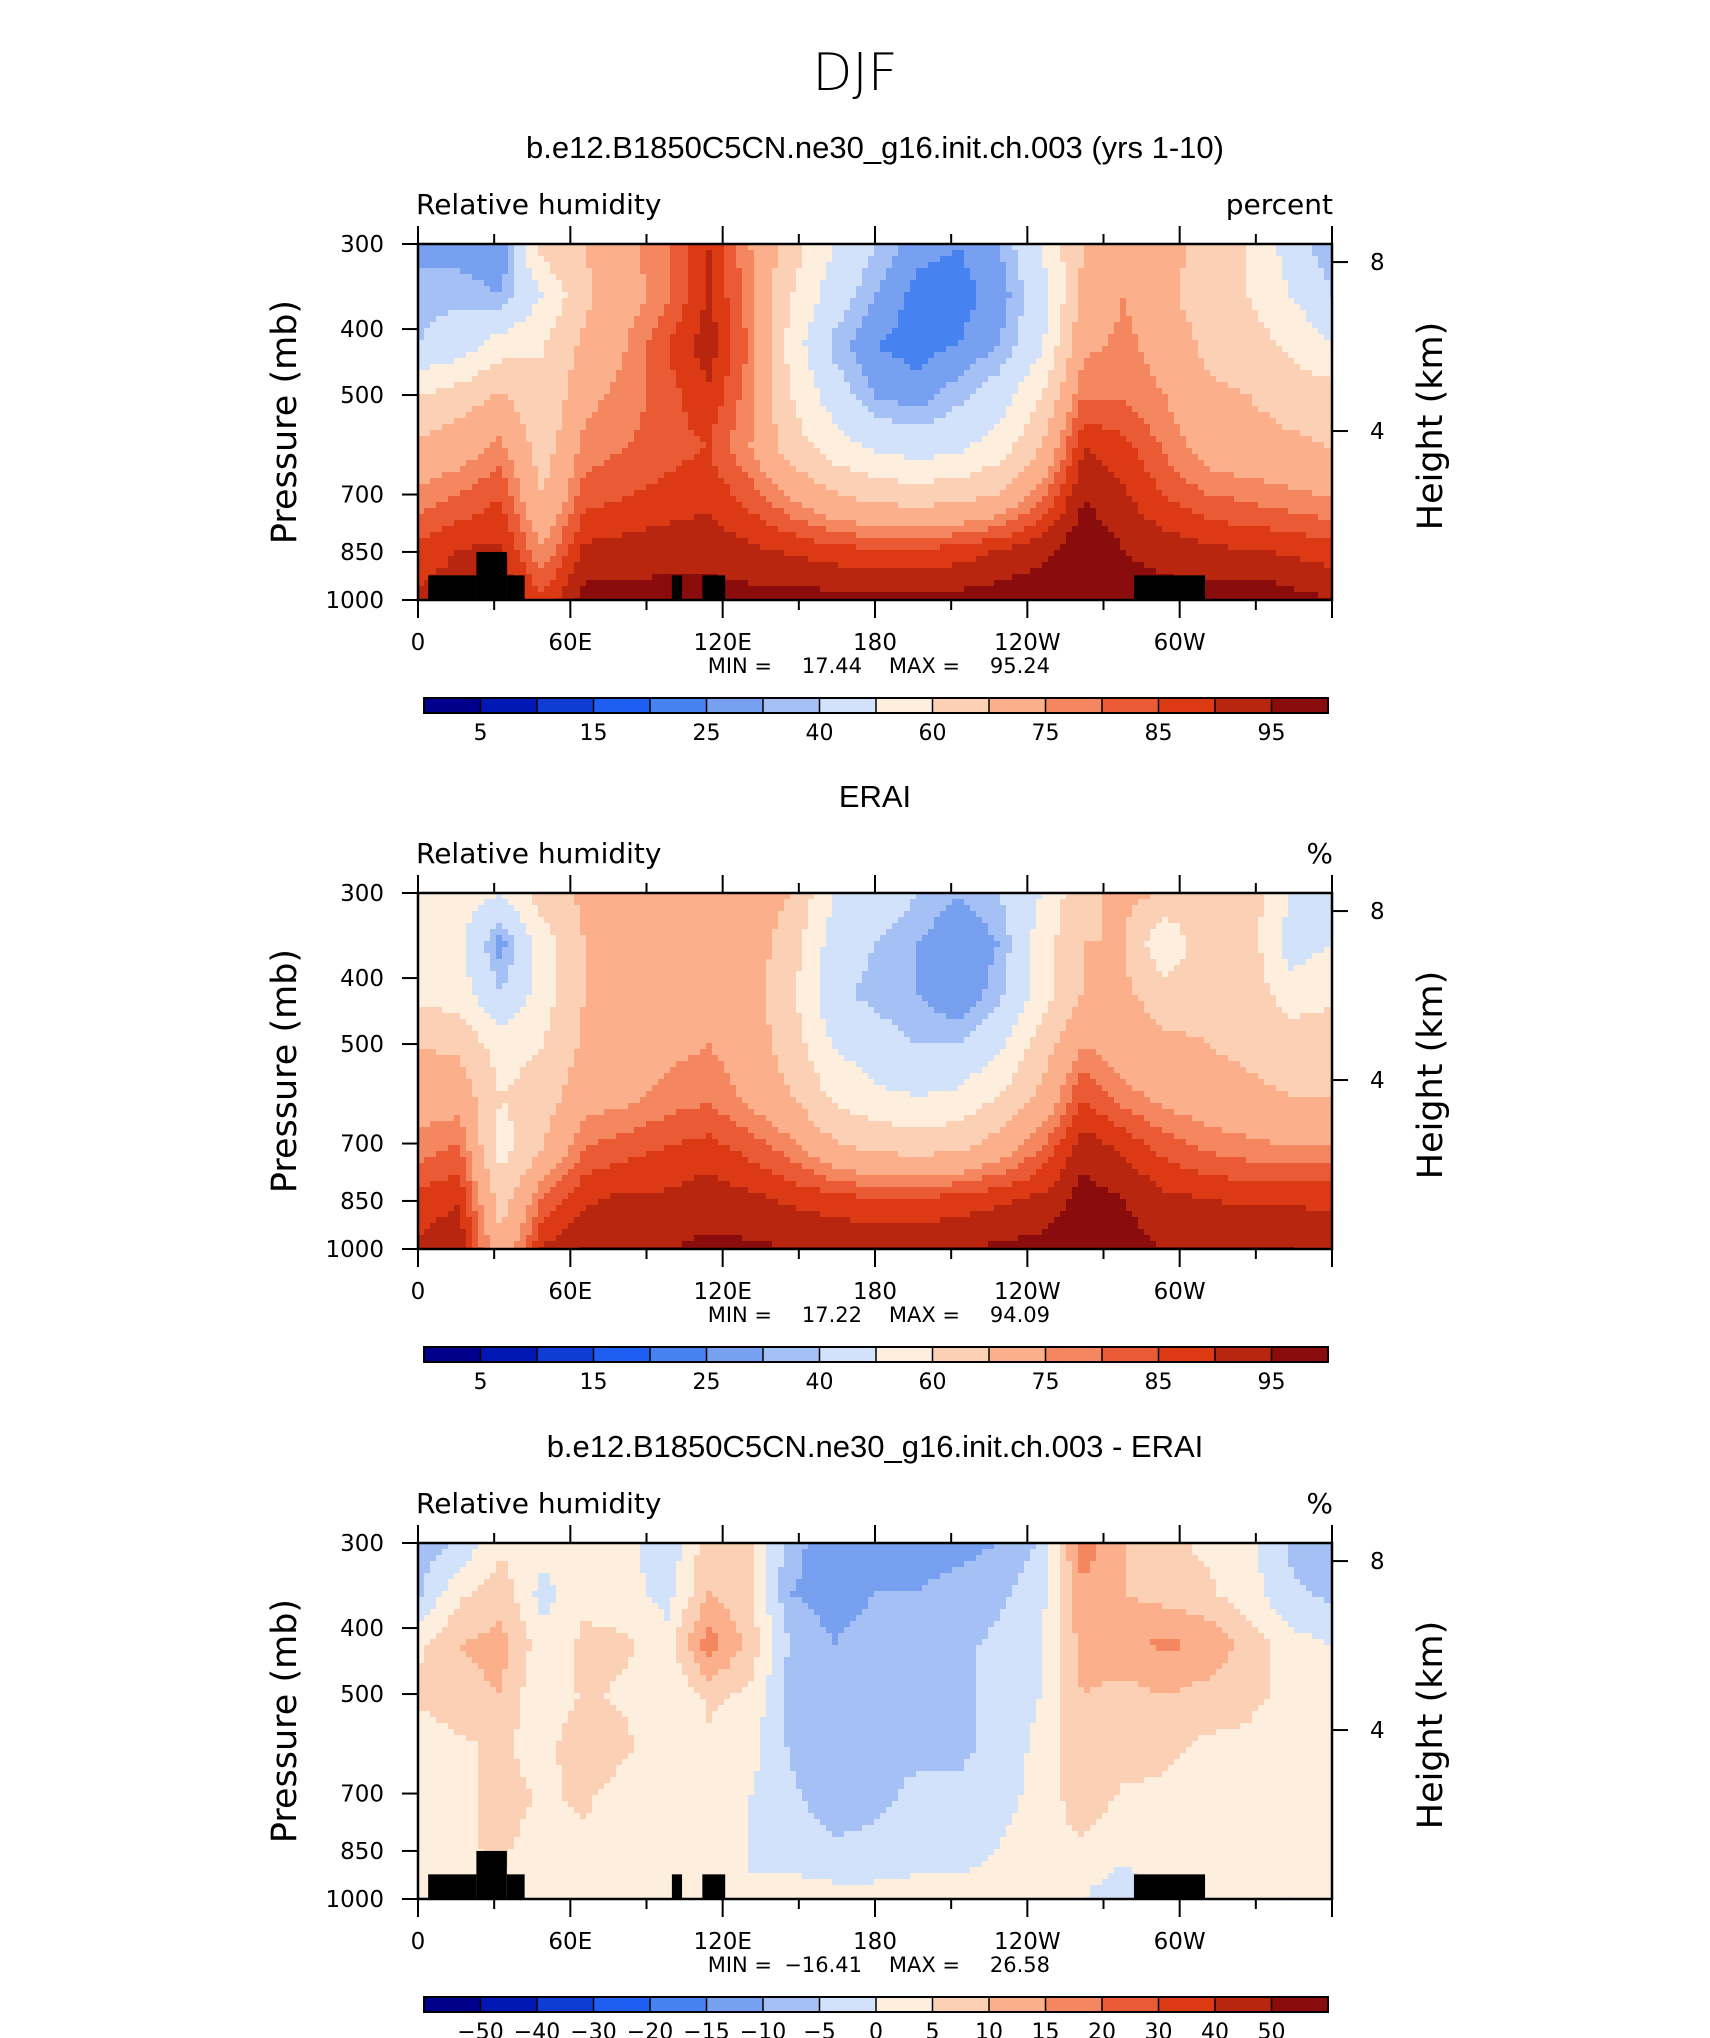 The height and width of the screenshot is (2038, 1710). Describe the element at coordinates (832, 1315) in the screenshot. I see `min-value: 17.22` at that location.